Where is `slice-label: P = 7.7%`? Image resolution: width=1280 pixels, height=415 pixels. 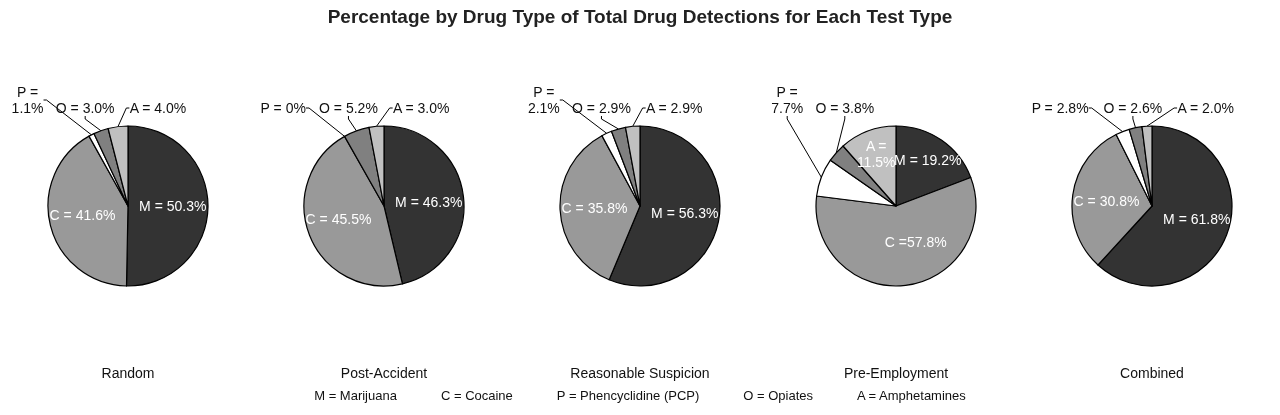
slice-label: P = 7.7% is located at coordinates (787, 100).